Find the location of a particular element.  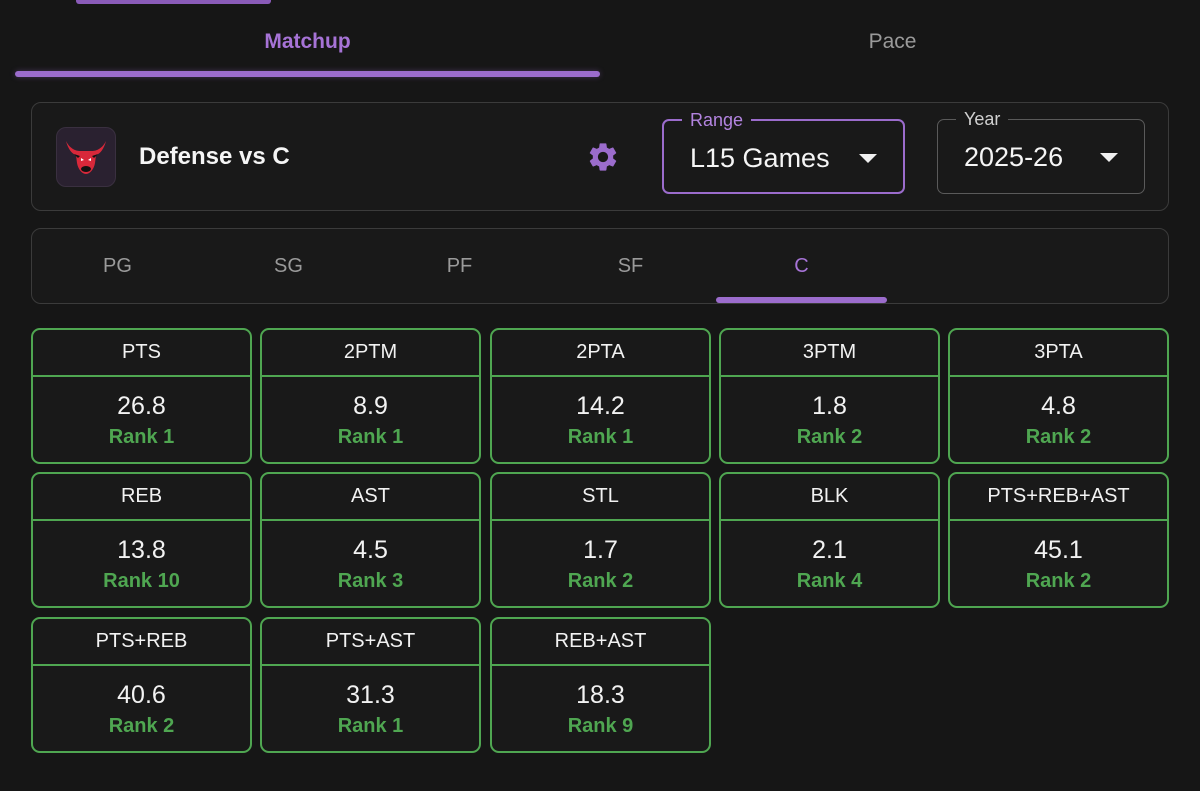

tab-position-sg: SG is located at coordinates (288, 266).